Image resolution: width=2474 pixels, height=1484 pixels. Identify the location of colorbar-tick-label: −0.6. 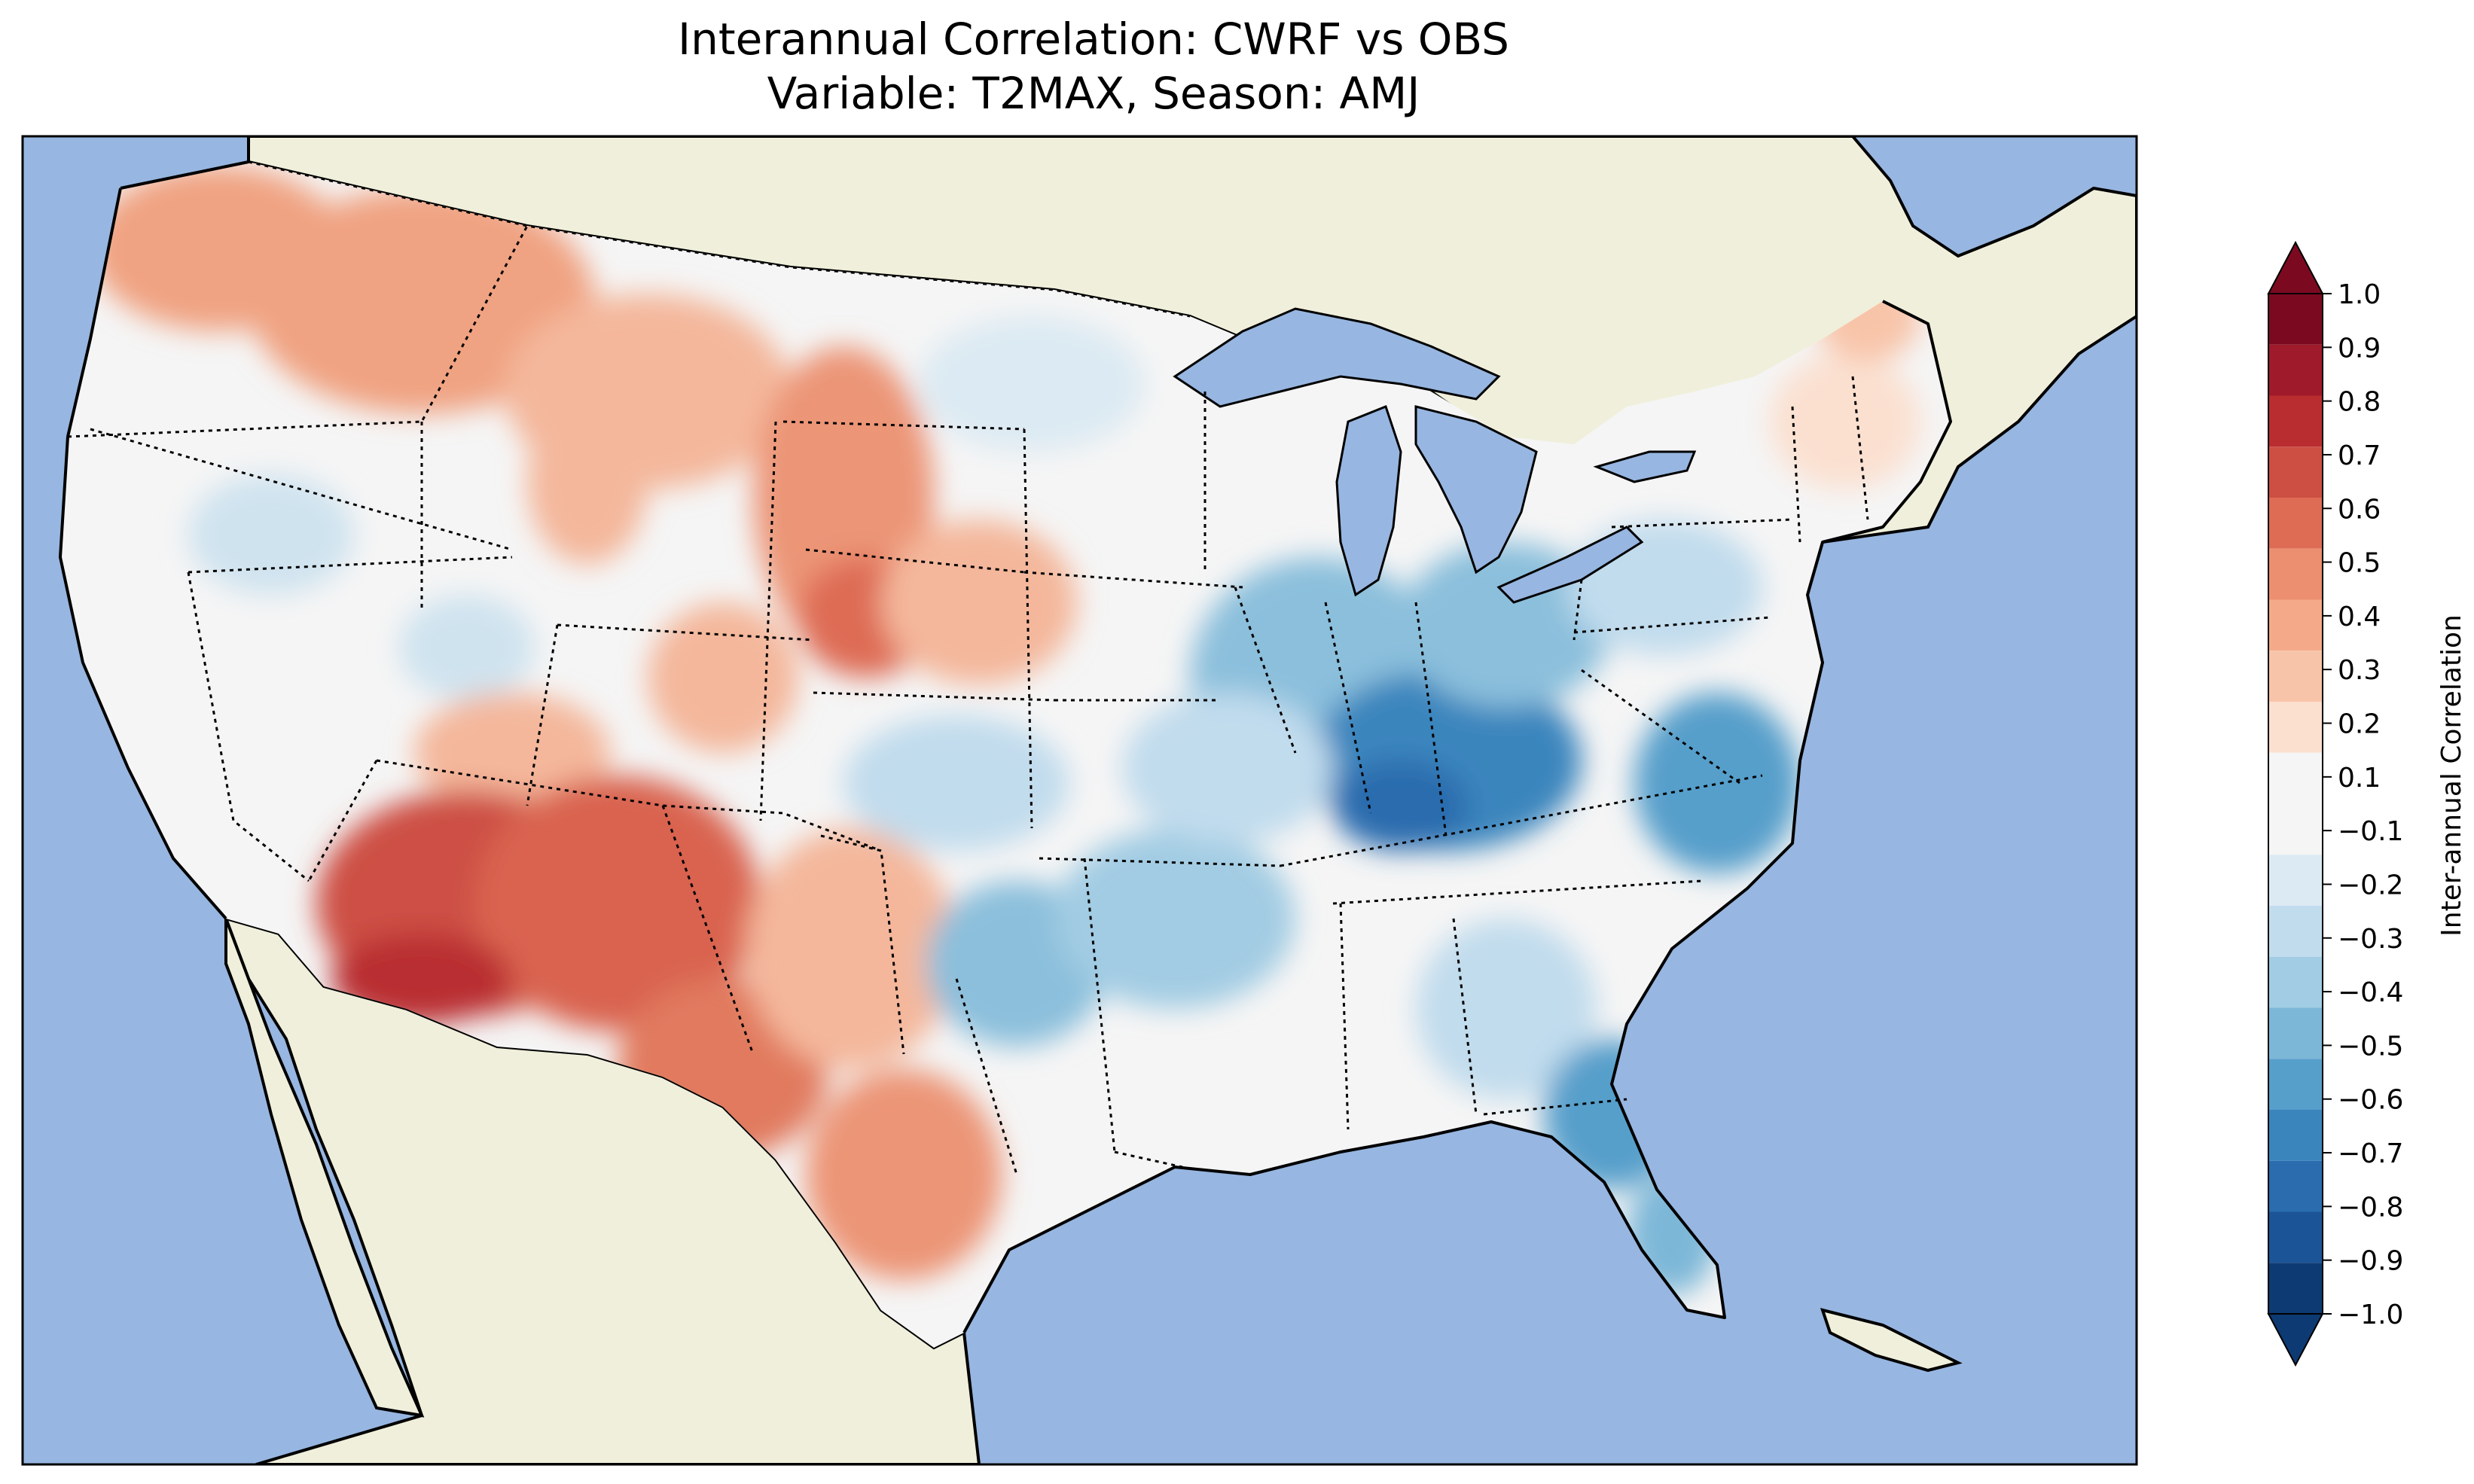
(2370, 1100).